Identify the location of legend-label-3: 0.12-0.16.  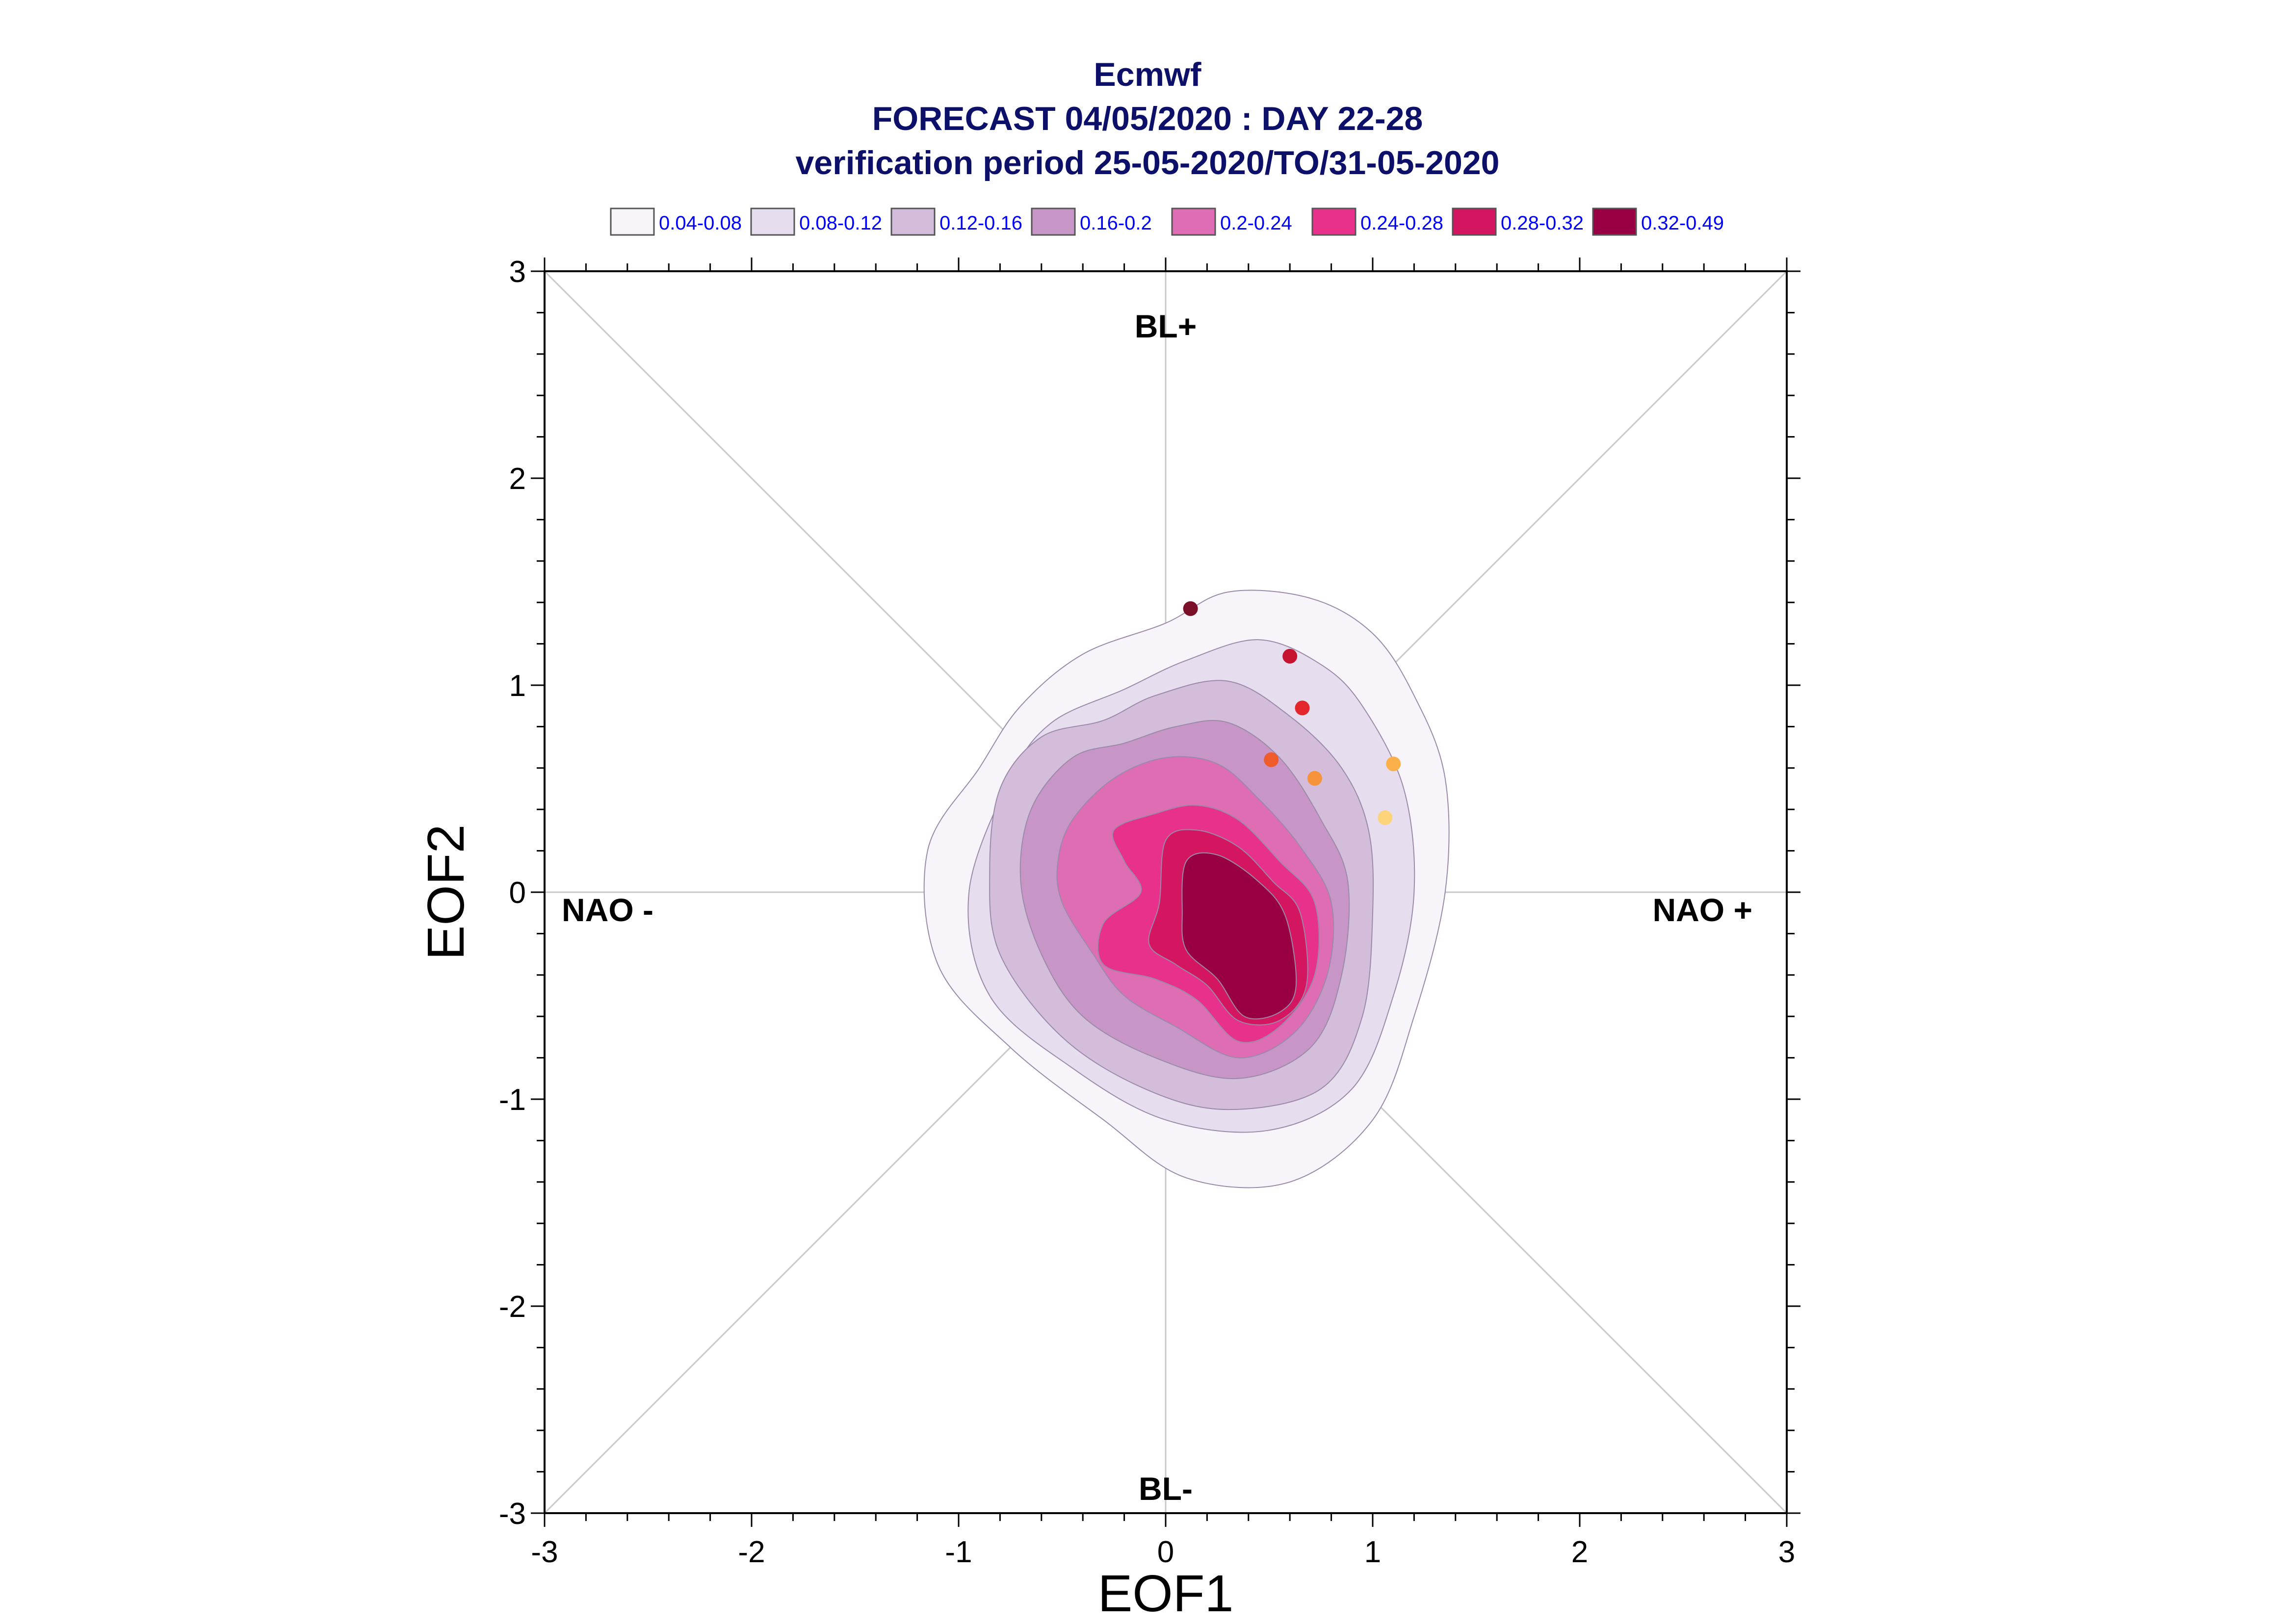
(981, 223).